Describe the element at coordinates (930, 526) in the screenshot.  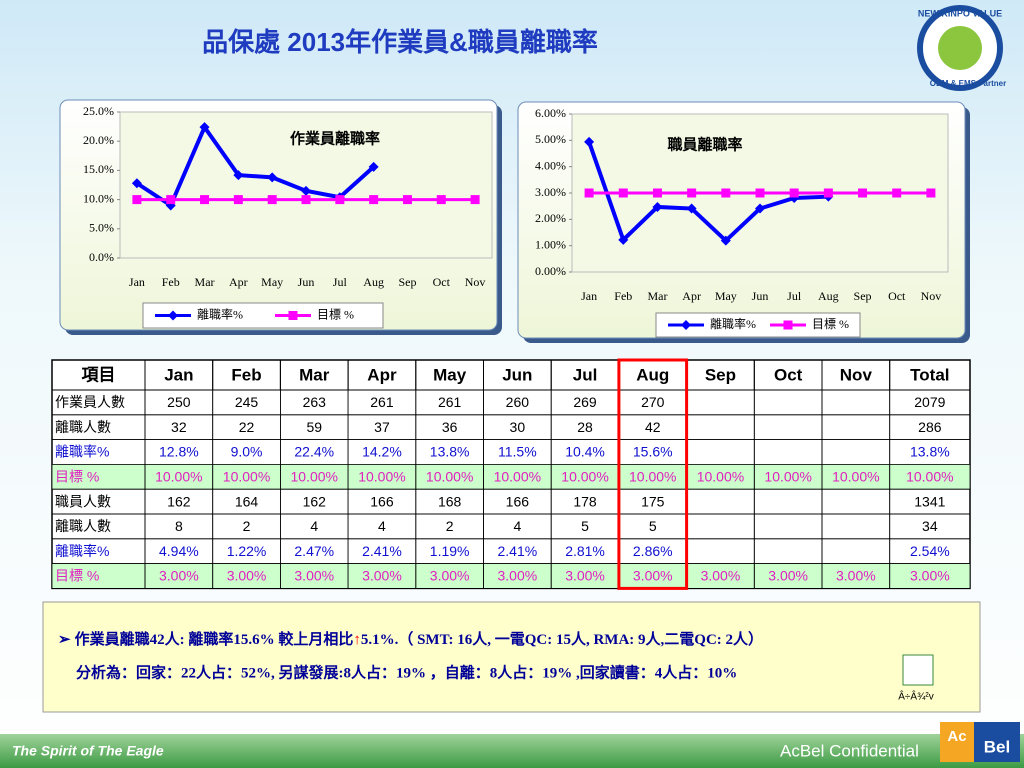
I see `cell-text: 34` at that location.